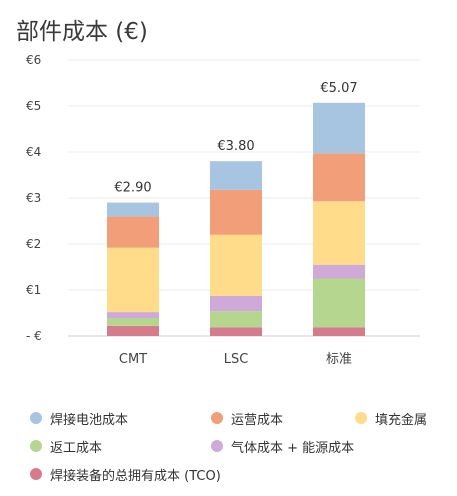 Image resolution: width=457 pixels, height=496 pixels. Describe the element at coordinates (89, 420) in the screenshot. I see `legend-label: 焊接电池成本` at that location.